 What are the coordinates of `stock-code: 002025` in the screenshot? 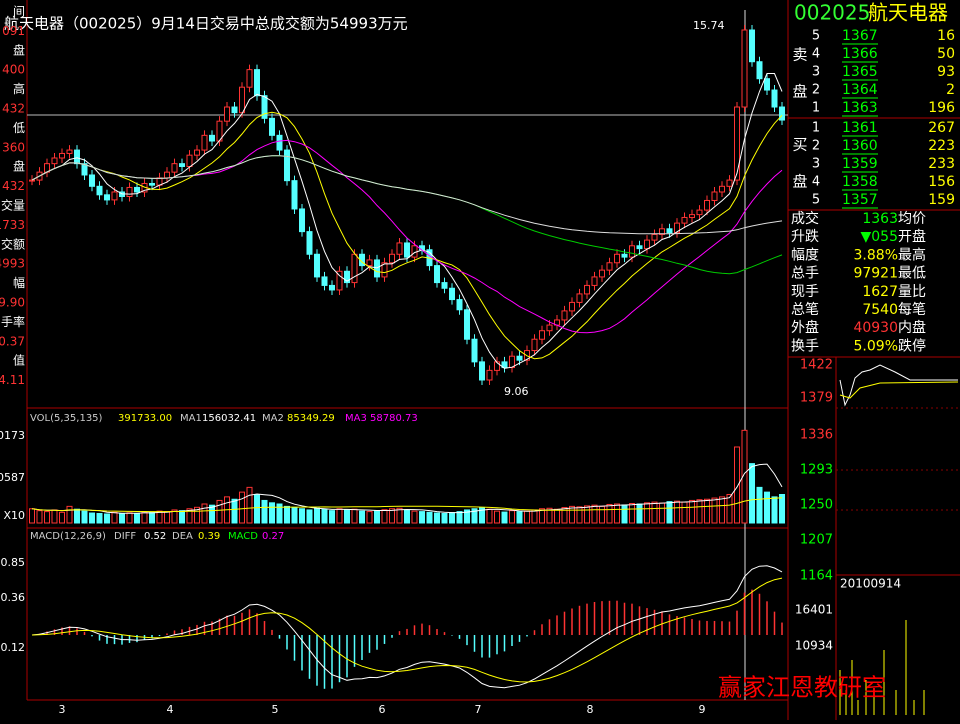 It's located at (832, 13).